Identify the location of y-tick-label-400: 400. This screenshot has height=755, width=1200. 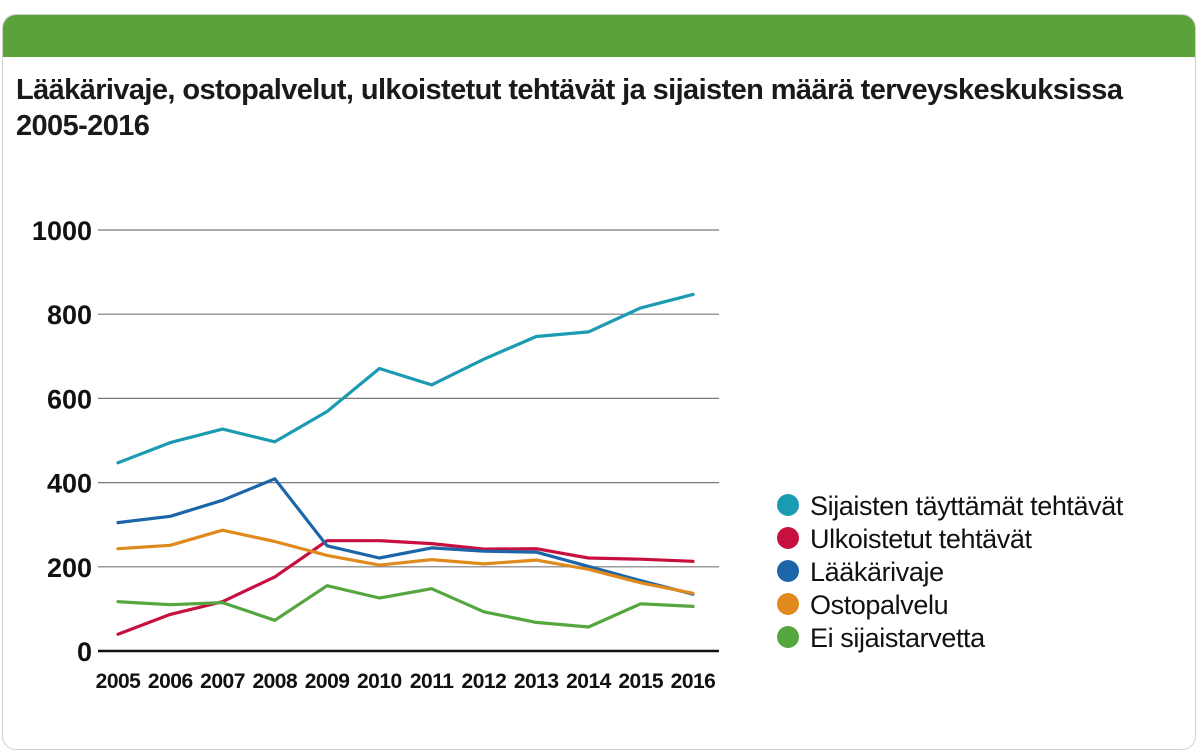
(69, 484).